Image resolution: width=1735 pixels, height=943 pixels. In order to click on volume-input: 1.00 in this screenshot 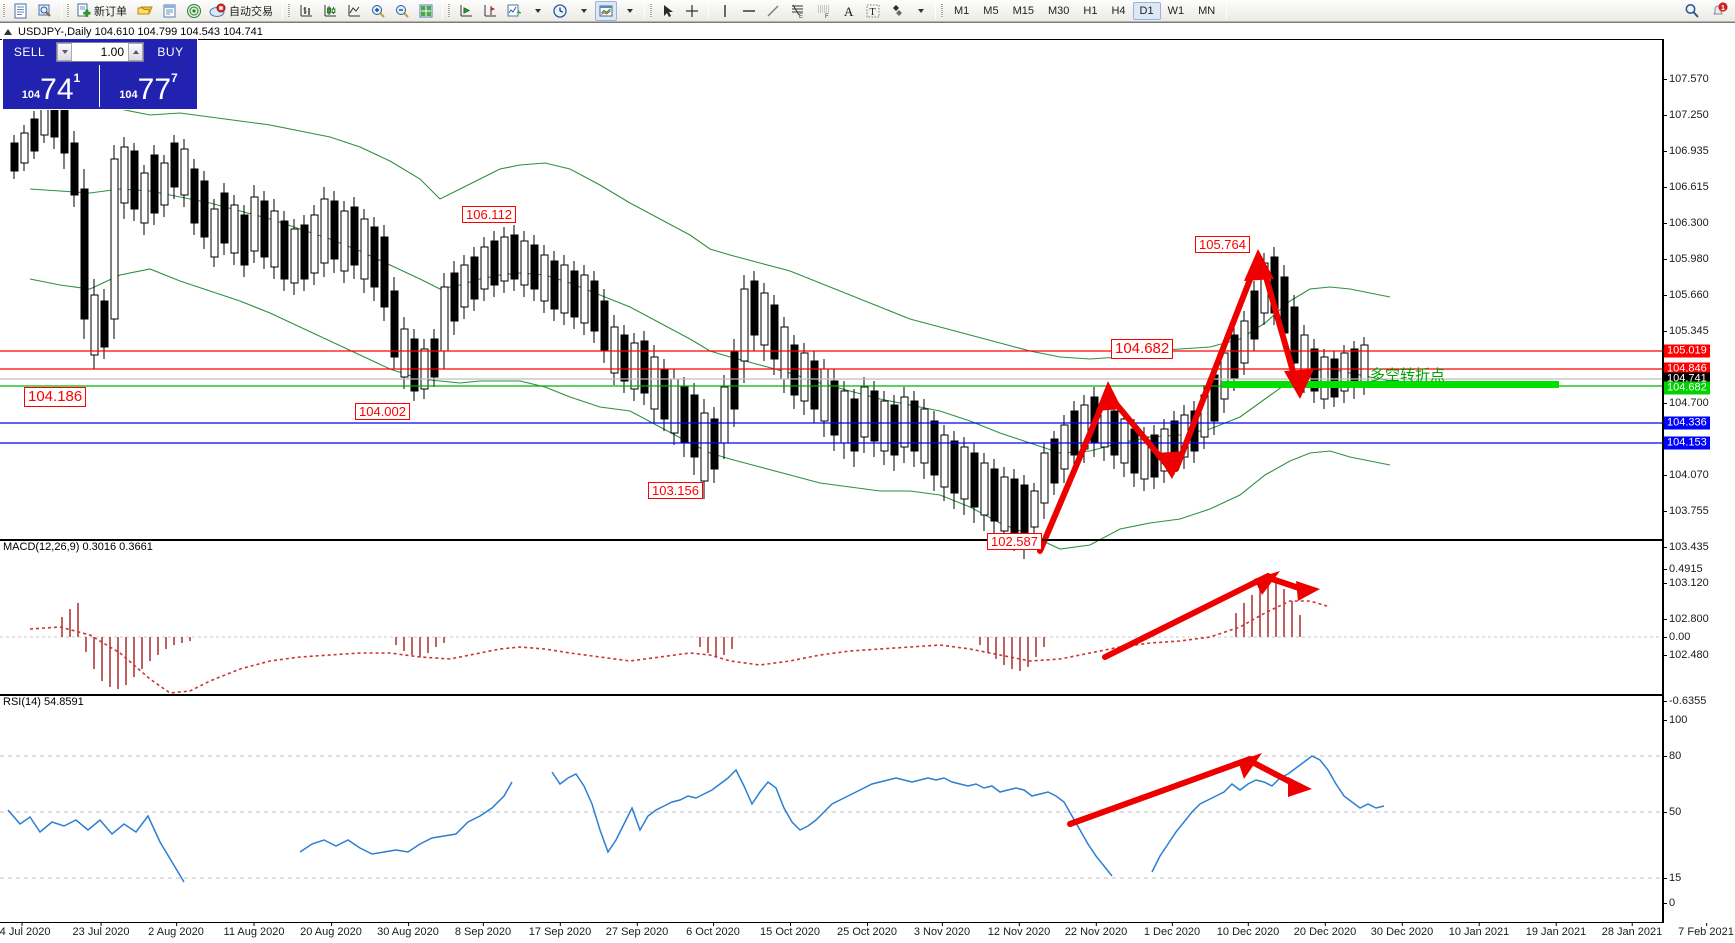, I will do `click(112, 52)`.